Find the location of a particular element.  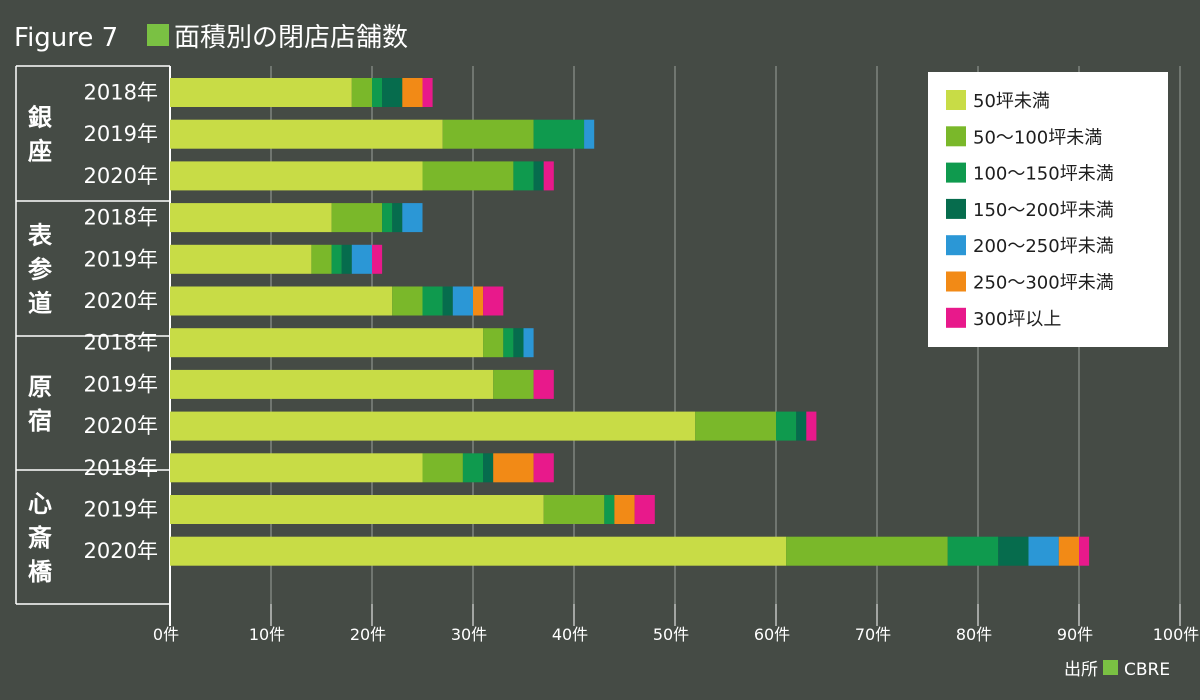

legend-label: 200～250坪未満 is located at coordinates (1043, 246).